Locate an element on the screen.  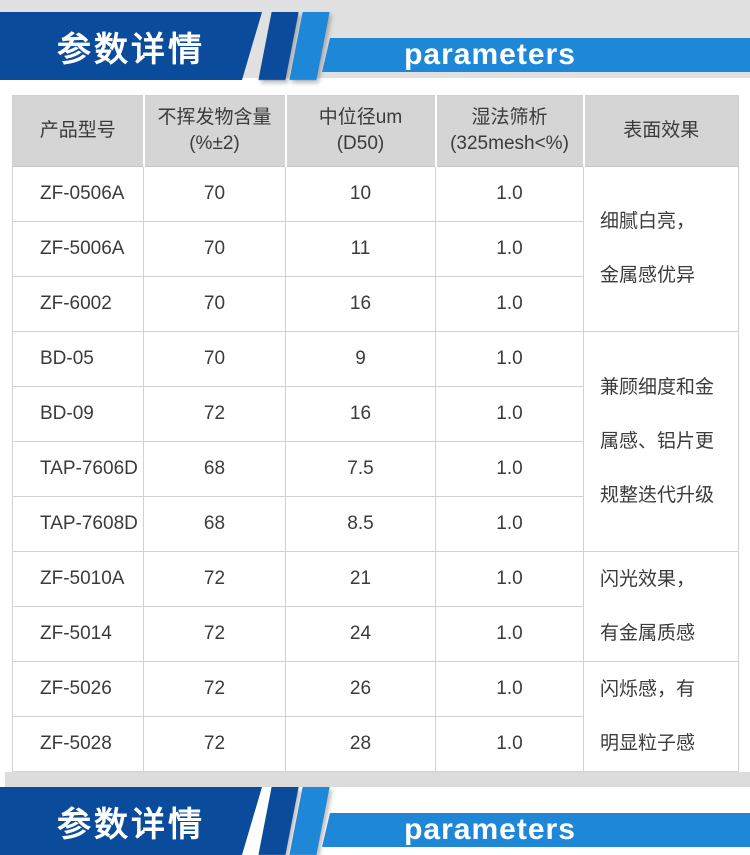
cell-d50: 9 is located at coordinates (360, 359).